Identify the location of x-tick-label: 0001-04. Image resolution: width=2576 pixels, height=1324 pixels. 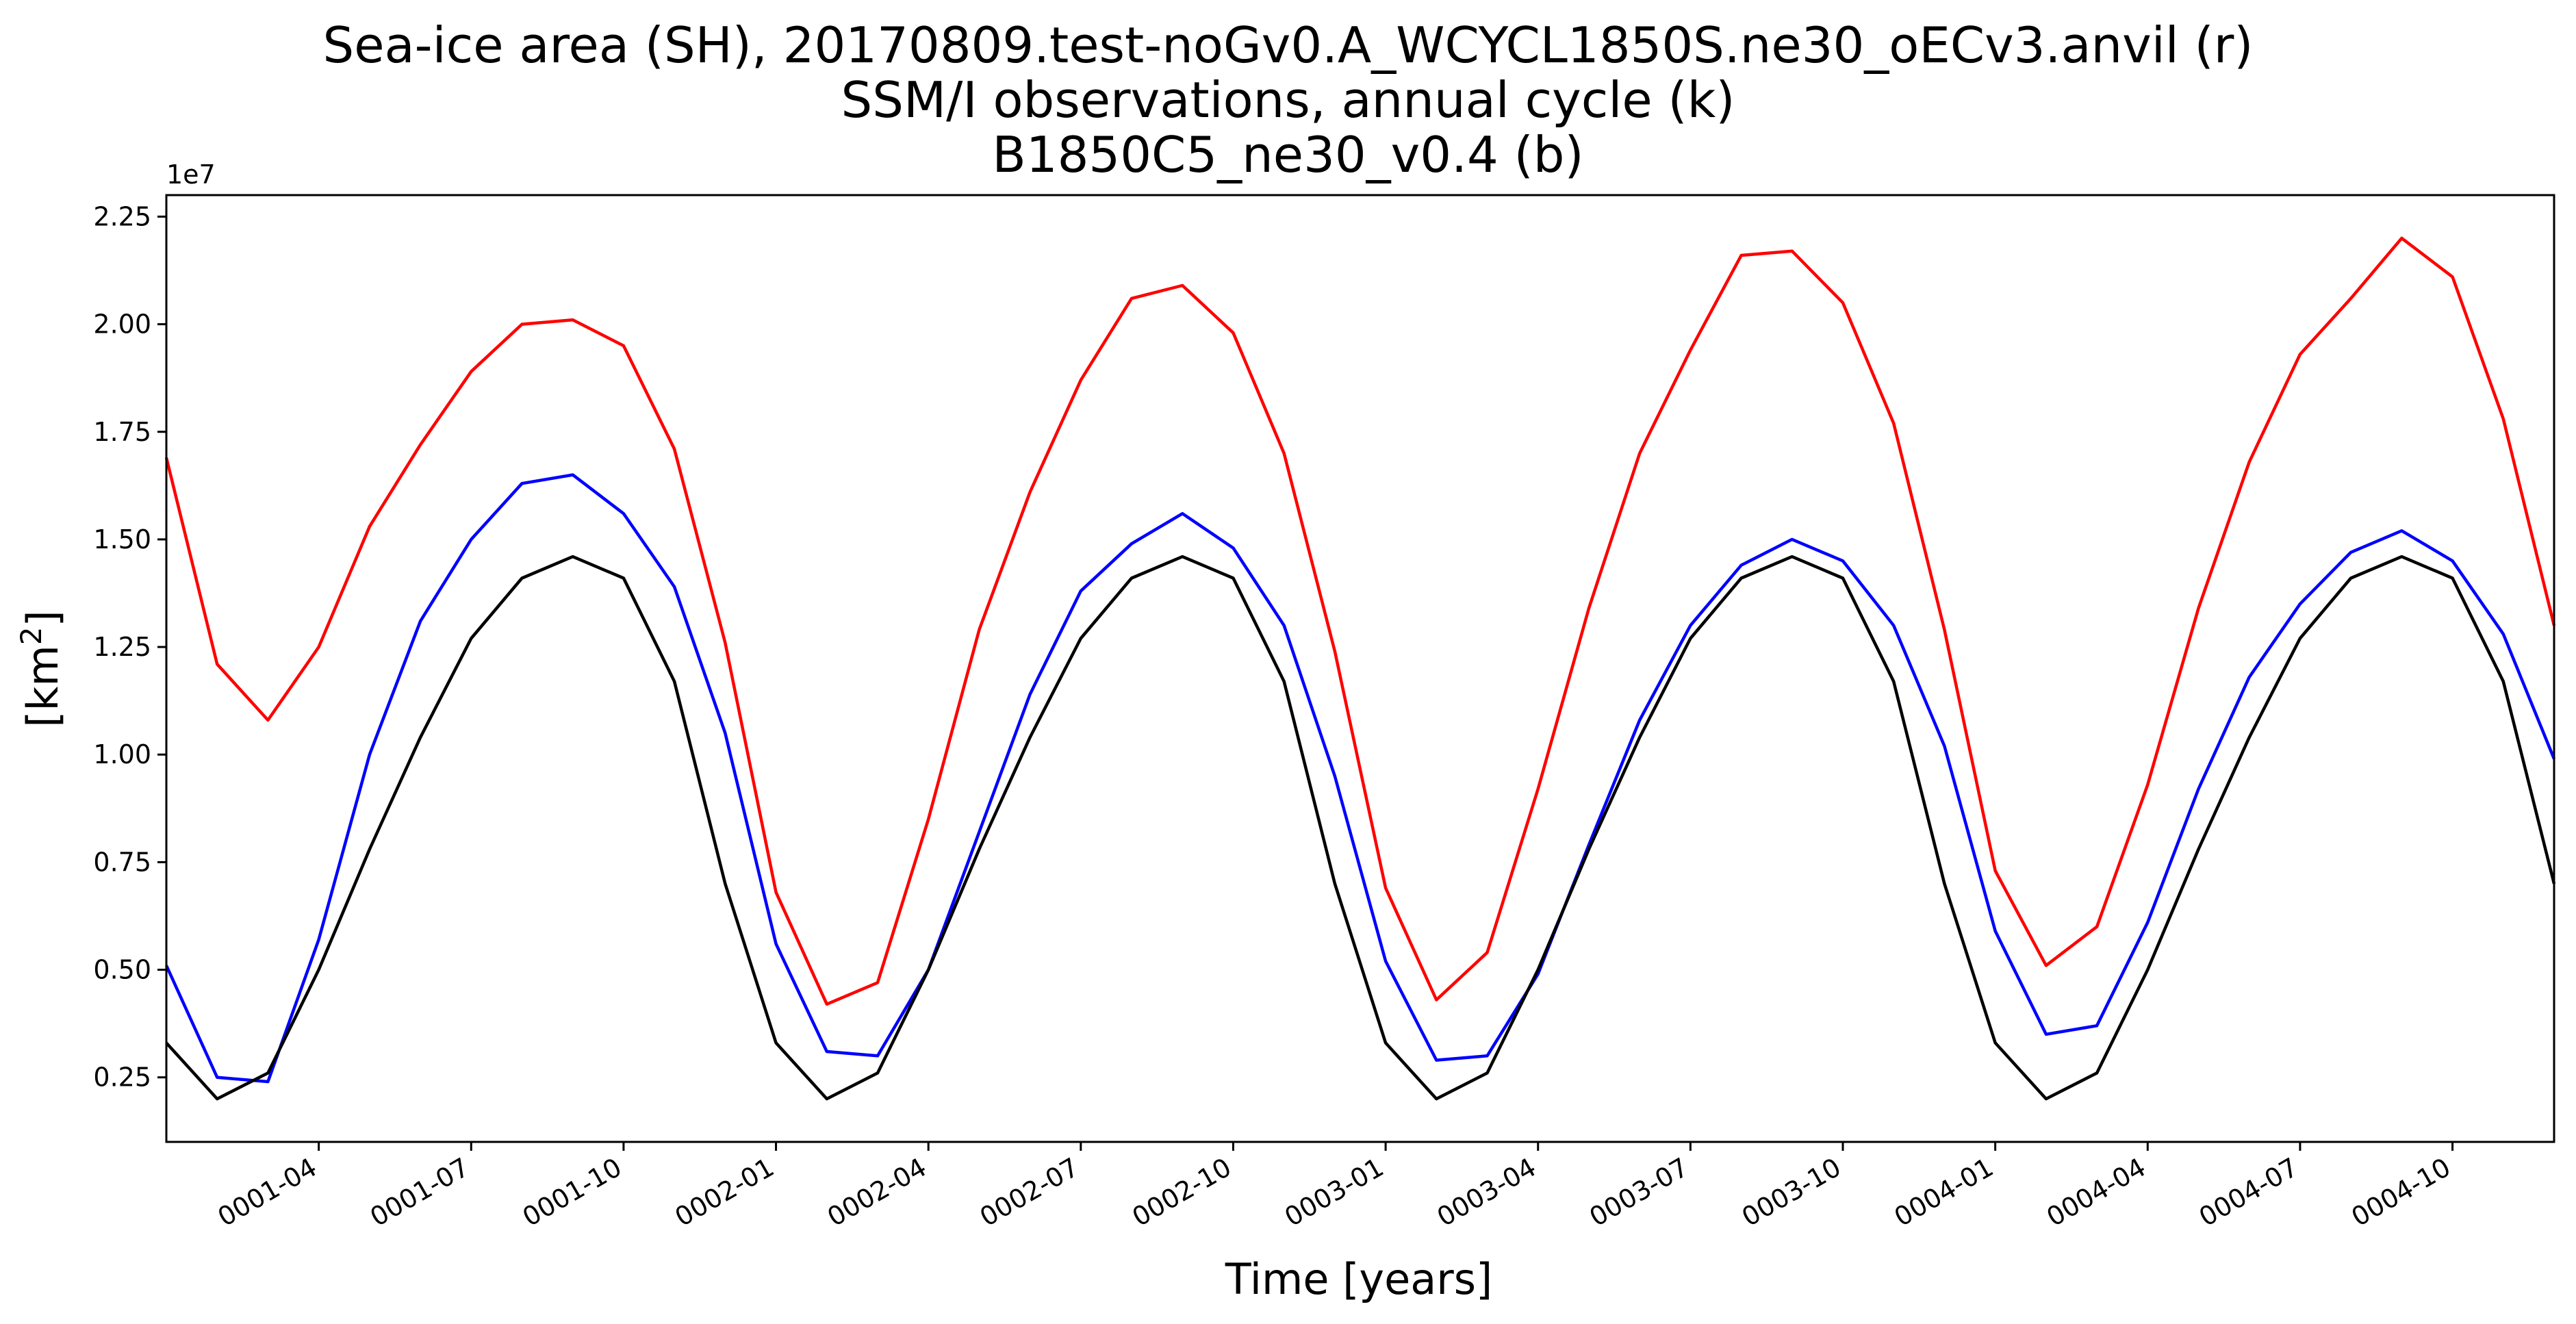
(267, 1192).